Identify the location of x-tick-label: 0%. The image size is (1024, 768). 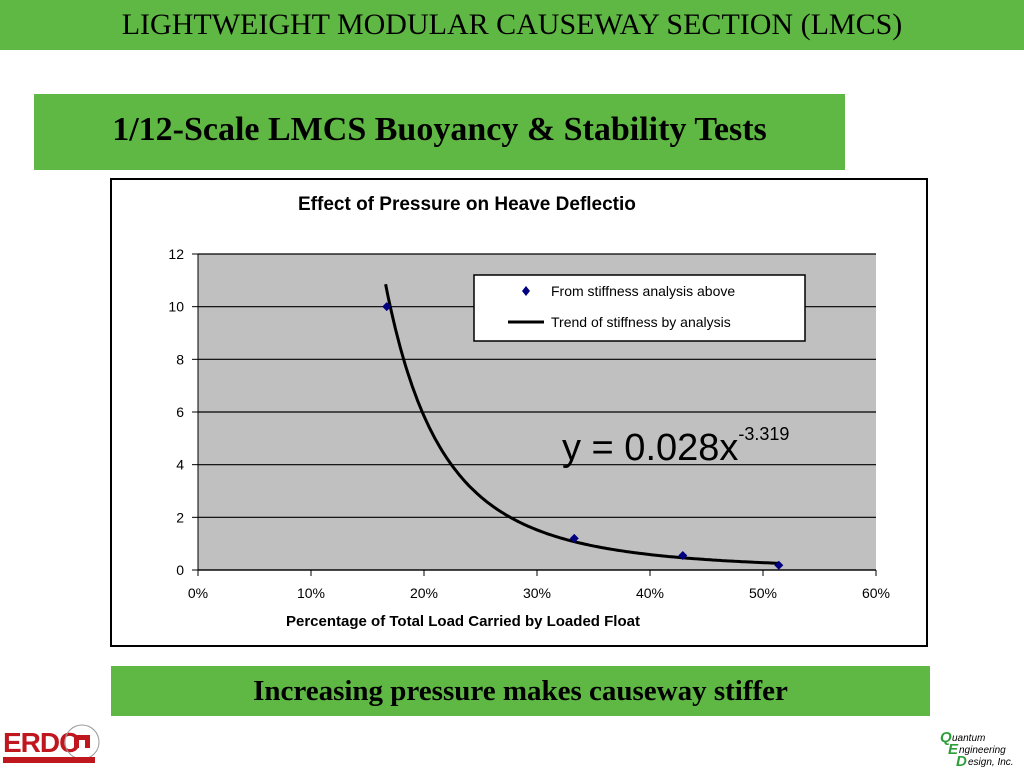
(198, 593).